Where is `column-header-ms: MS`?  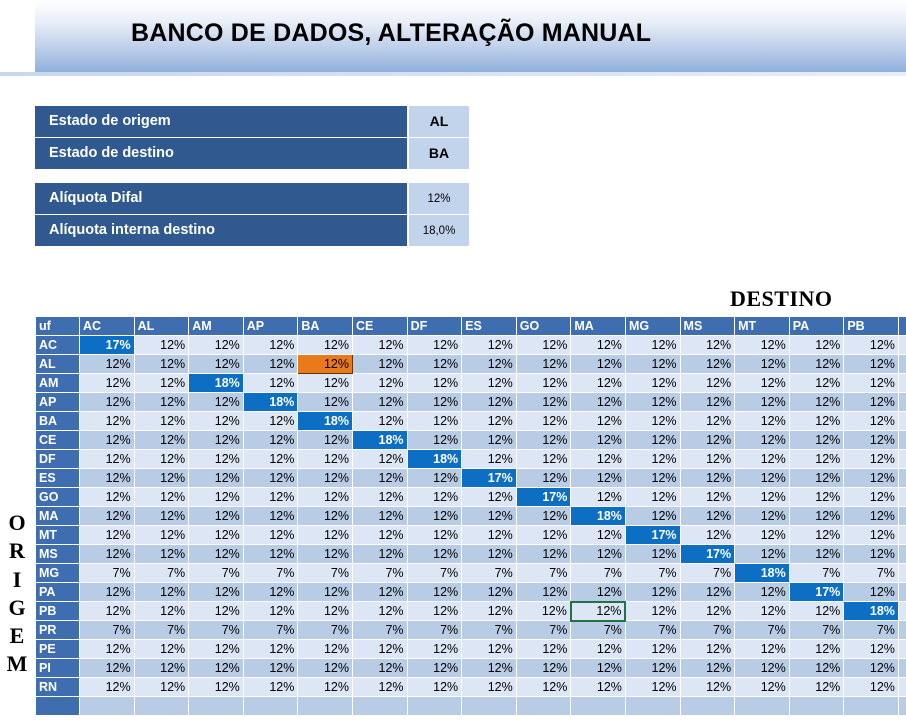 column-header-ms: MS is located at coordinates (707, 326).